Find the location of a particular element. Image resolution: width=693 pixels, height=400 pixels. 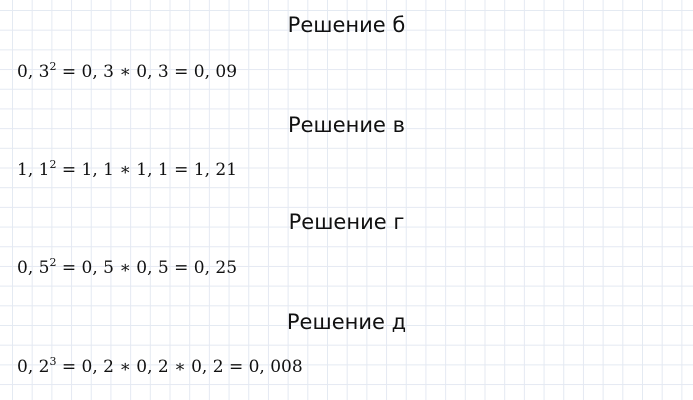

eq-rest: = 0, 5 ∗ 0, 5 = 0, 25 is located at coordinates (147, 268).